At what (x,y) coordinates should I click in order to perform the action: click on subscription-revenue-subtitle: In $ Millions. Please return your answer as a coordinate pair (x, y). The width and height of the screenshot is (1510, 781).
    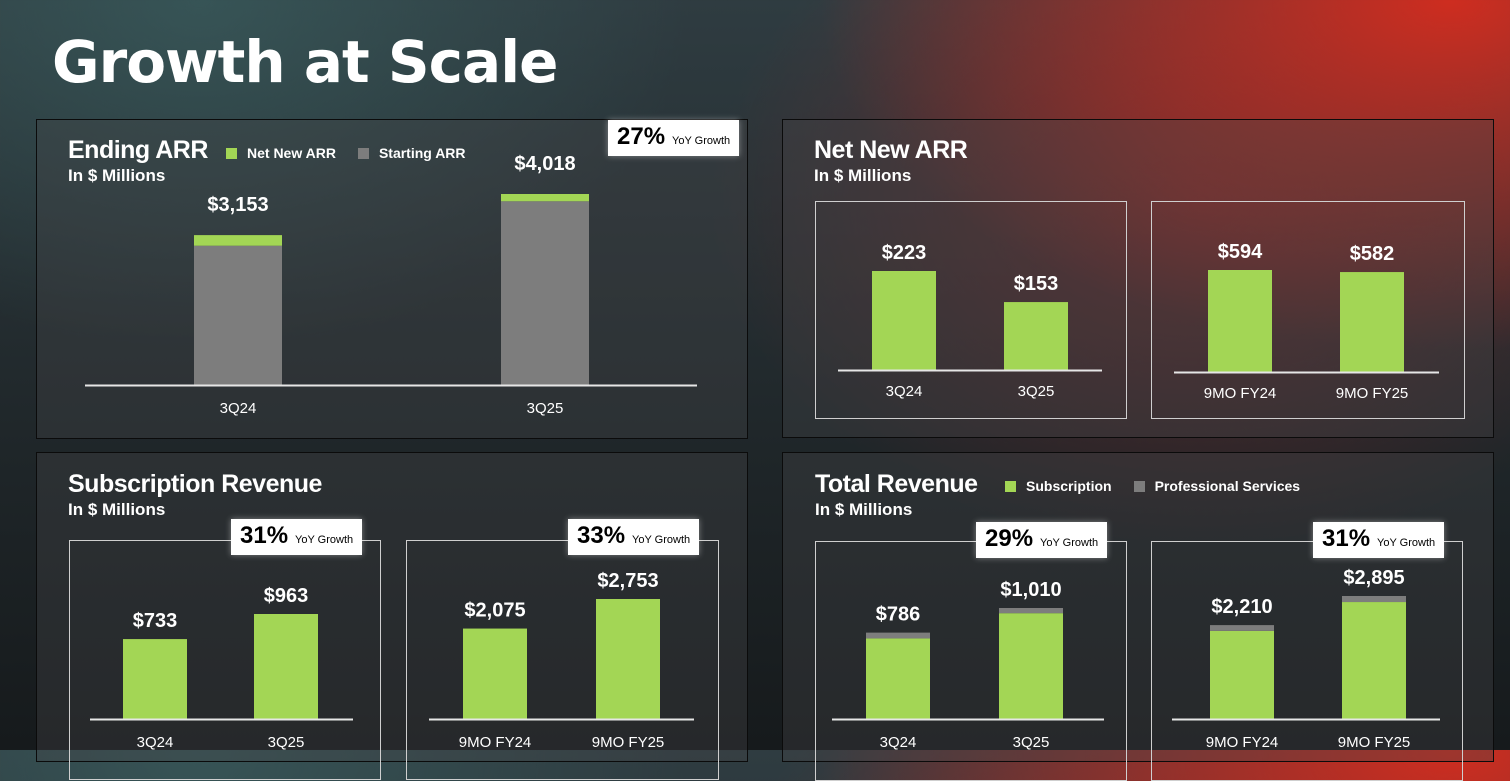
    Looking at the image, I should click on (117, 509).